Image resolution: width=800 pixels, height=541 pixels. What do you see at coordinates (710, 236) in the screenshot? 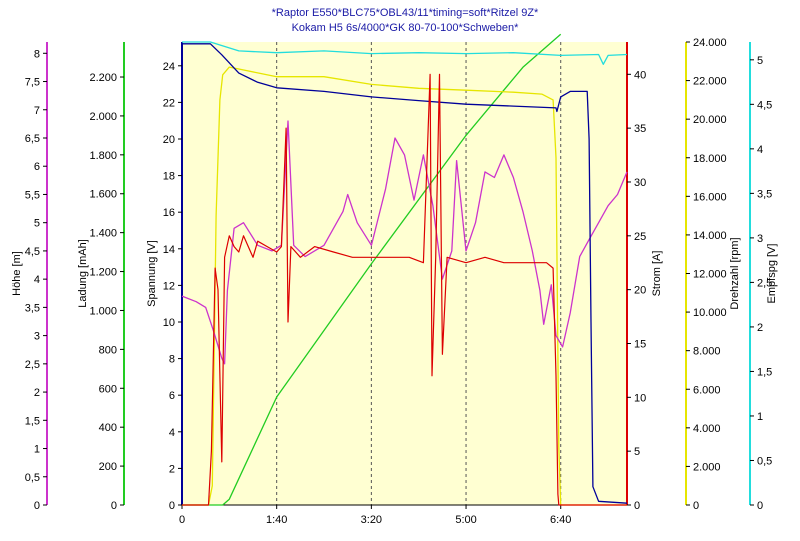
I see `drehzahl-tick-label-7: 14.000` at bounding box center [710, 236].